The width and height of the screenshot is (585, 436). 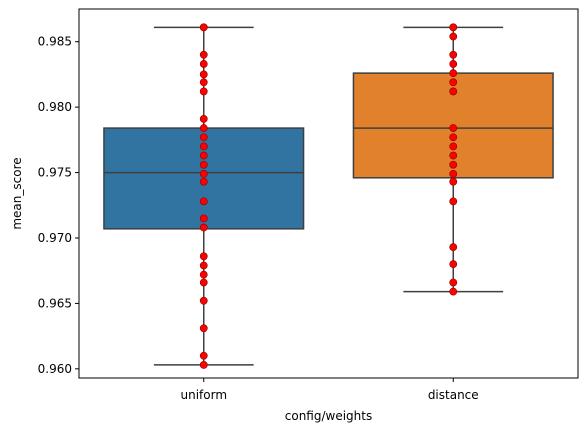 What do you see at coordinates (55, 303) in the screenshot?
I see `y-tick-label: 0.965` at bounding box center [55, 303].